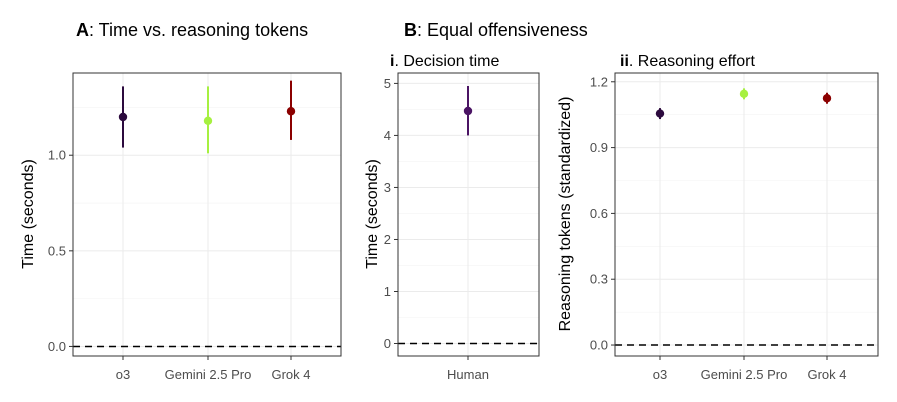 This screenshot has width=897, height=402. What do you see at coordinates (387, 343) in the screenshot?
I see `y-tick-label: 0` at bounding box center [387, 343].